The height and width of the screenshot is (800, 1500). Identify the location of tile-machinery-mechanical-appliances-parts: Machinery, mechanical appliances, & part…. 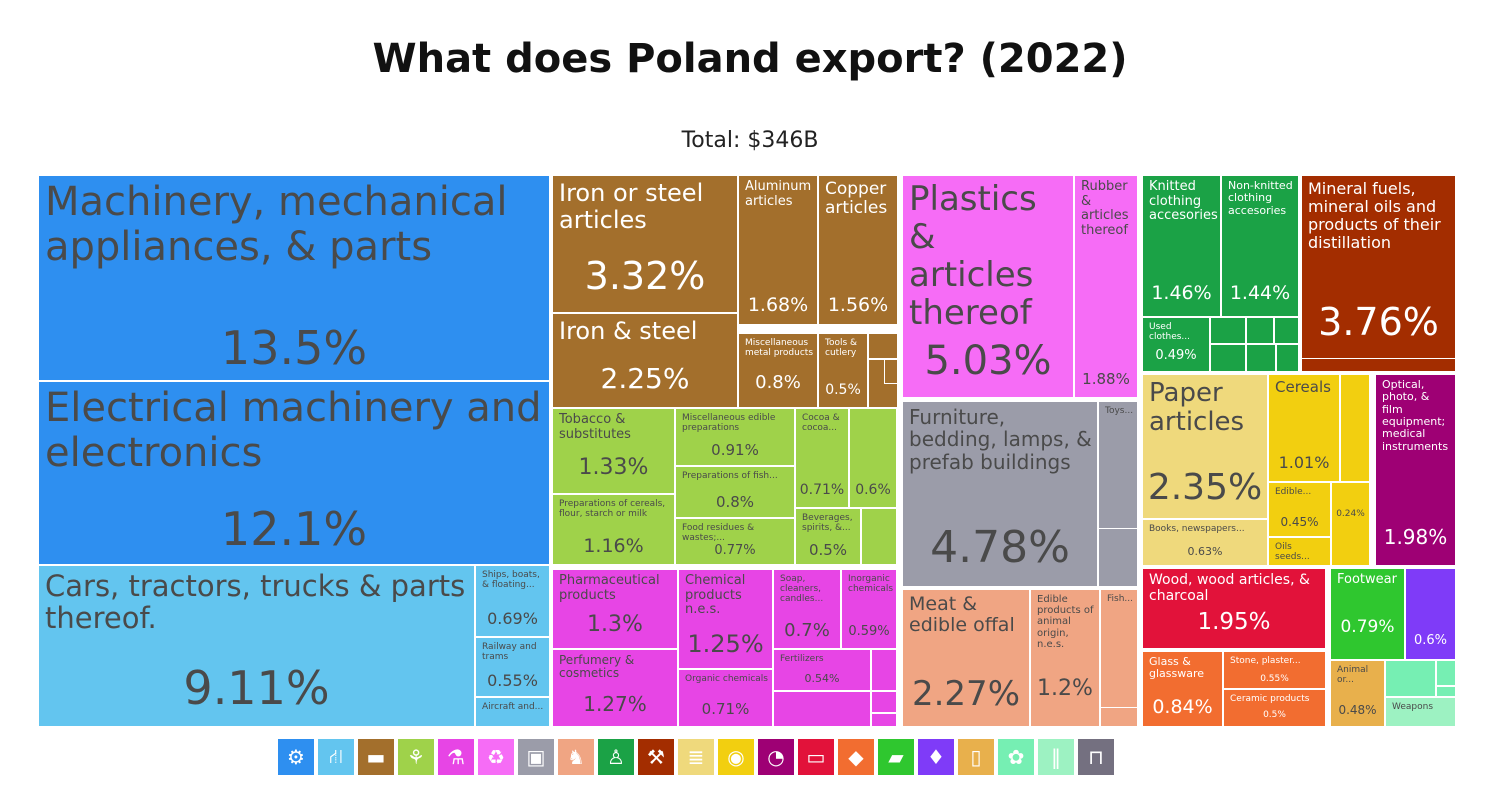
(294, 278).